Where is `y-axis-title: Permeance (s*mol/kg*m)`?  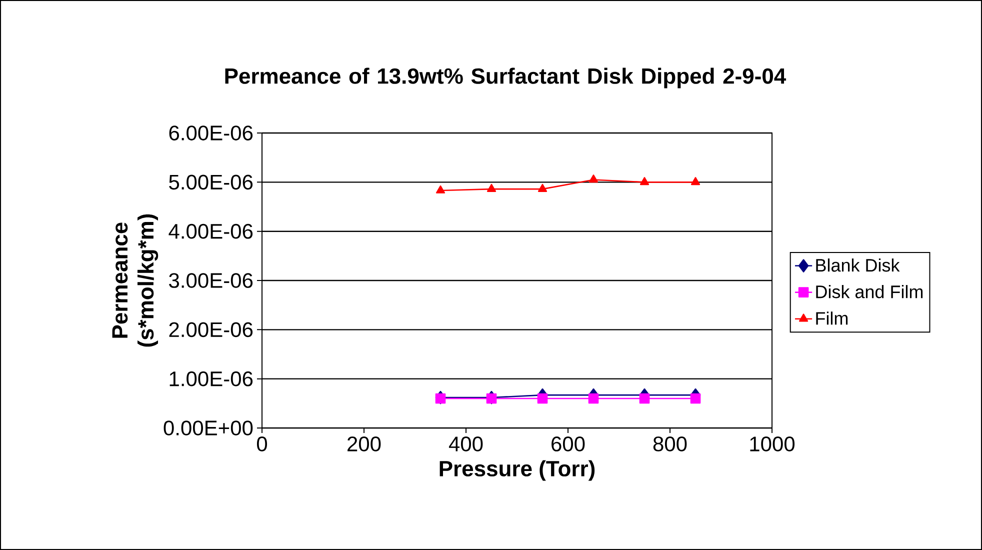
y-axis-title: Permeance (s*mol/kg*m) is located at coordinates (135, 280).